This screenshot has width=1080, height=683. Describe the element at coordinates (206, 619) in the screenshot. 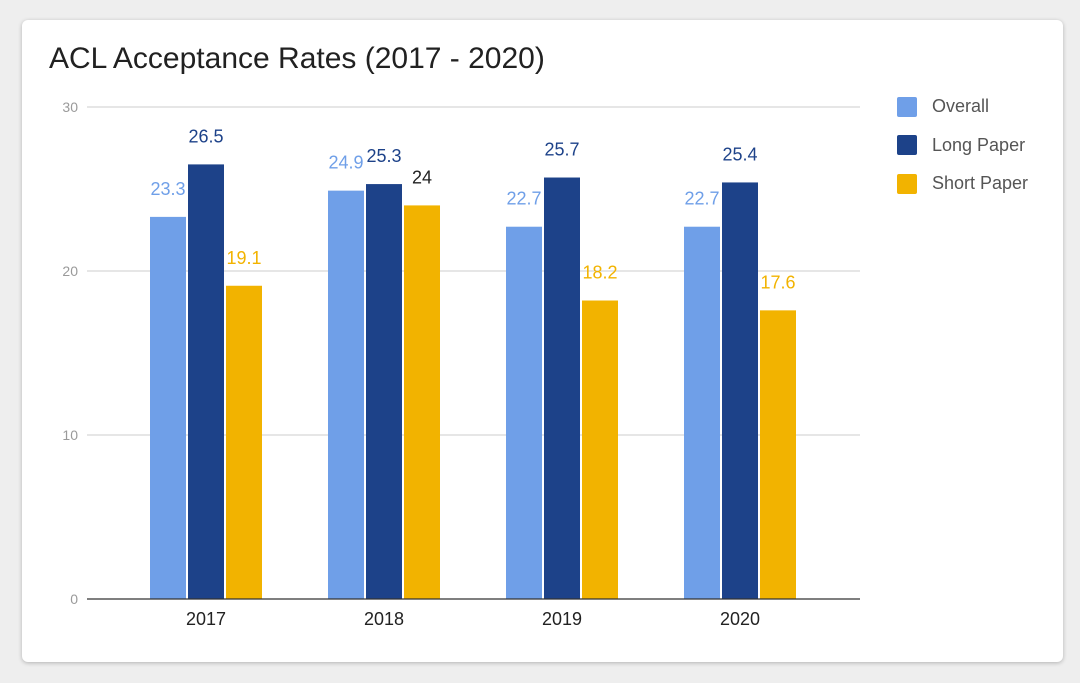

I see `x-tick-label: 2017` at that location.